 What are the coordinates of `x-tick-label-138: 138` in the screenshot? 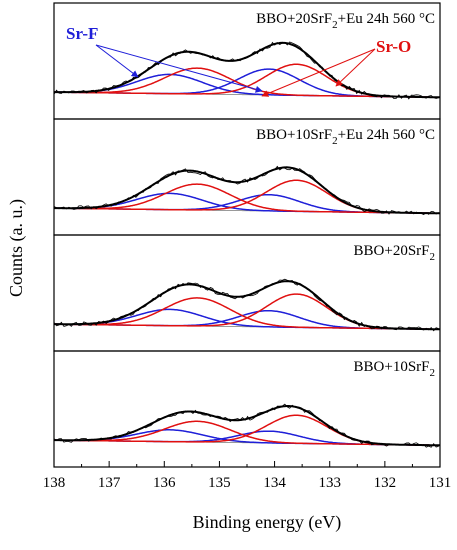 It's located at (54, 483).